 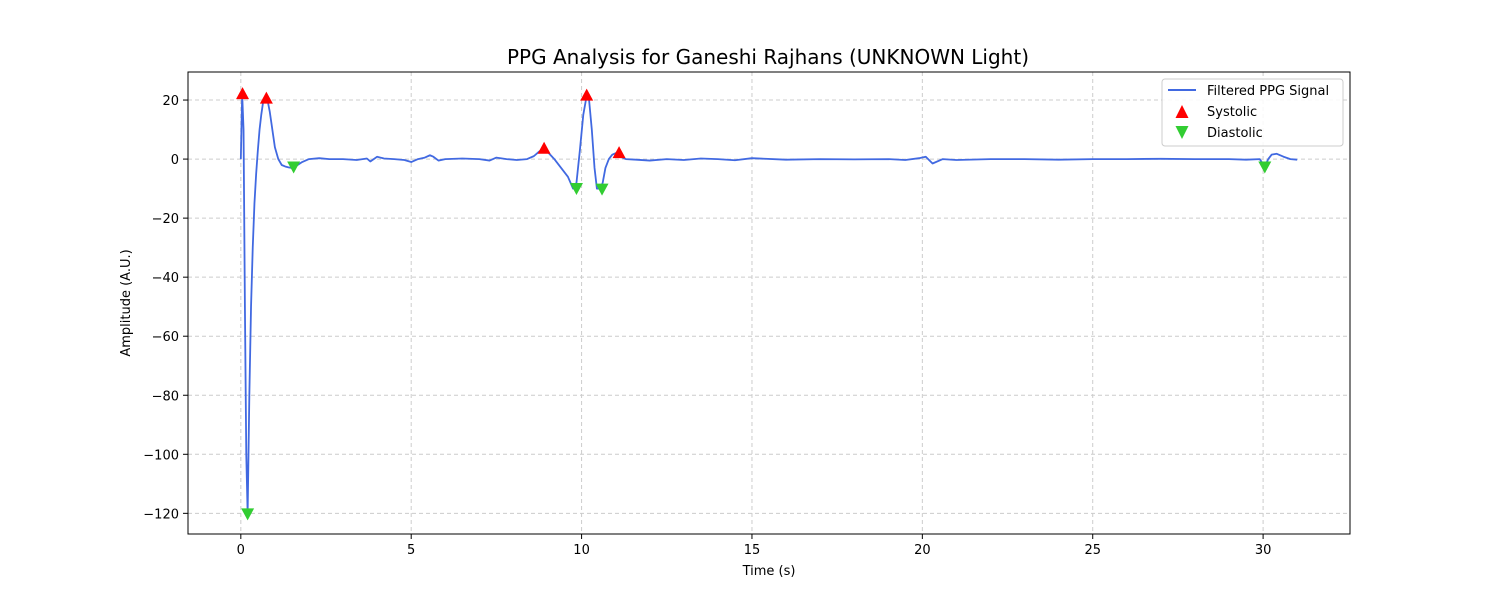 What do you see at coordinates (241, 550) in the screenshot?
I see `x-tick-label: 0` at bounding box center [241, 550].